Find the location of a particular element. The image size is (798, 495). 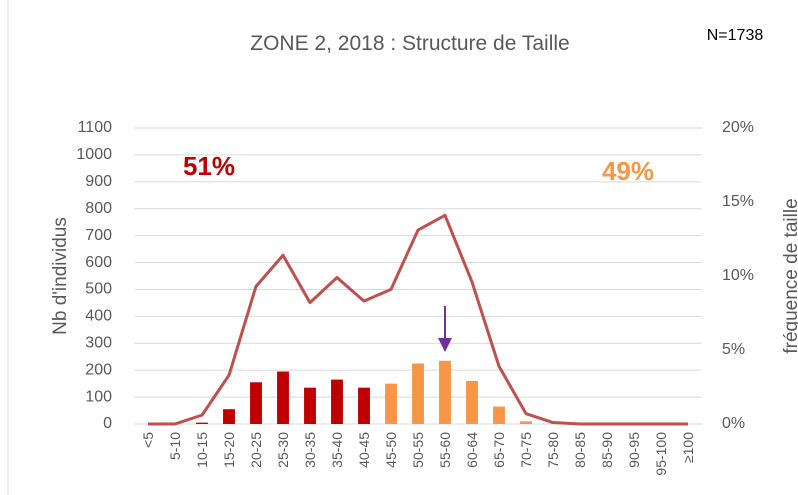

annotation: 51% is located at coordinates (209, 166).